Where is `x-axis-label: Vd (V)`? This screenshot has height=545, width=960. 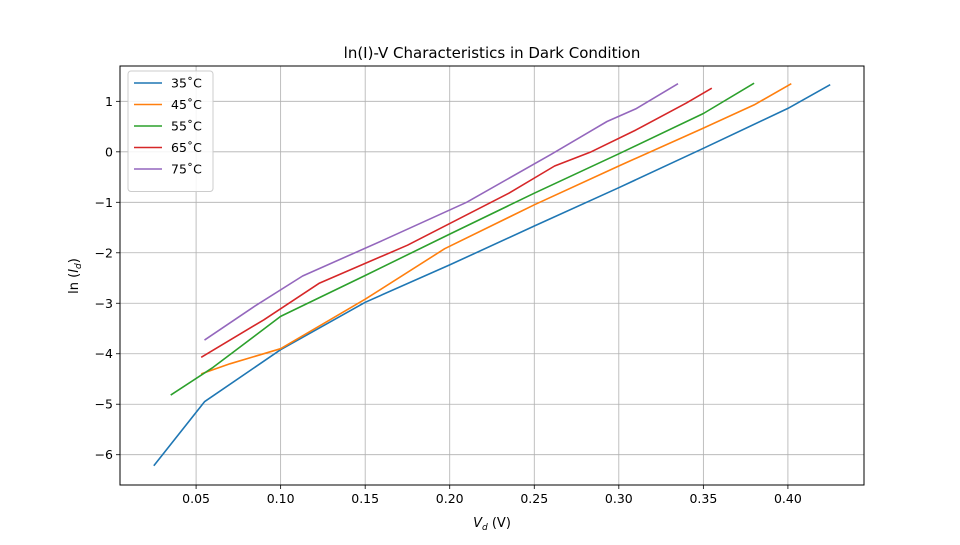 x-axis-label: Vd (V) is located at coordinates (492, 524).